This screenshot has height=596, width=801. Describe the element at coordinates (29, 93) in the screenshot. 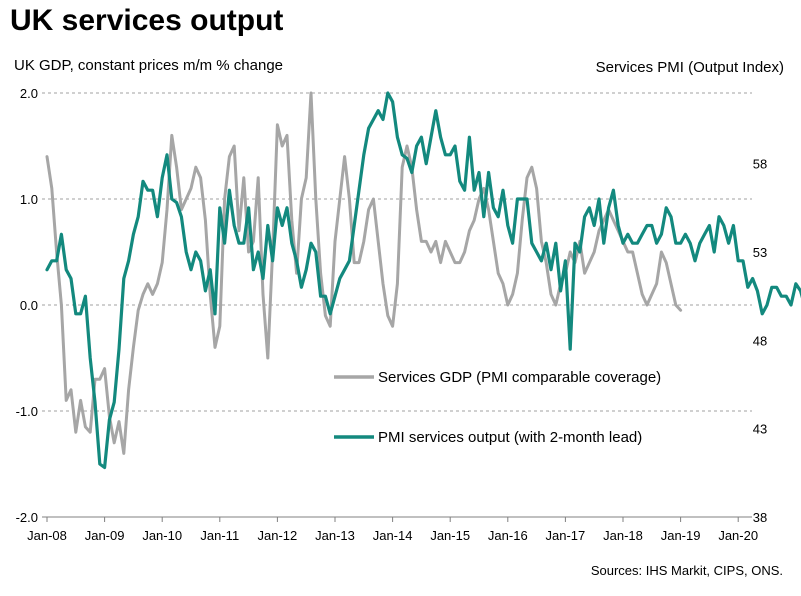

I see `y-tick-label: 2.0` at that location.